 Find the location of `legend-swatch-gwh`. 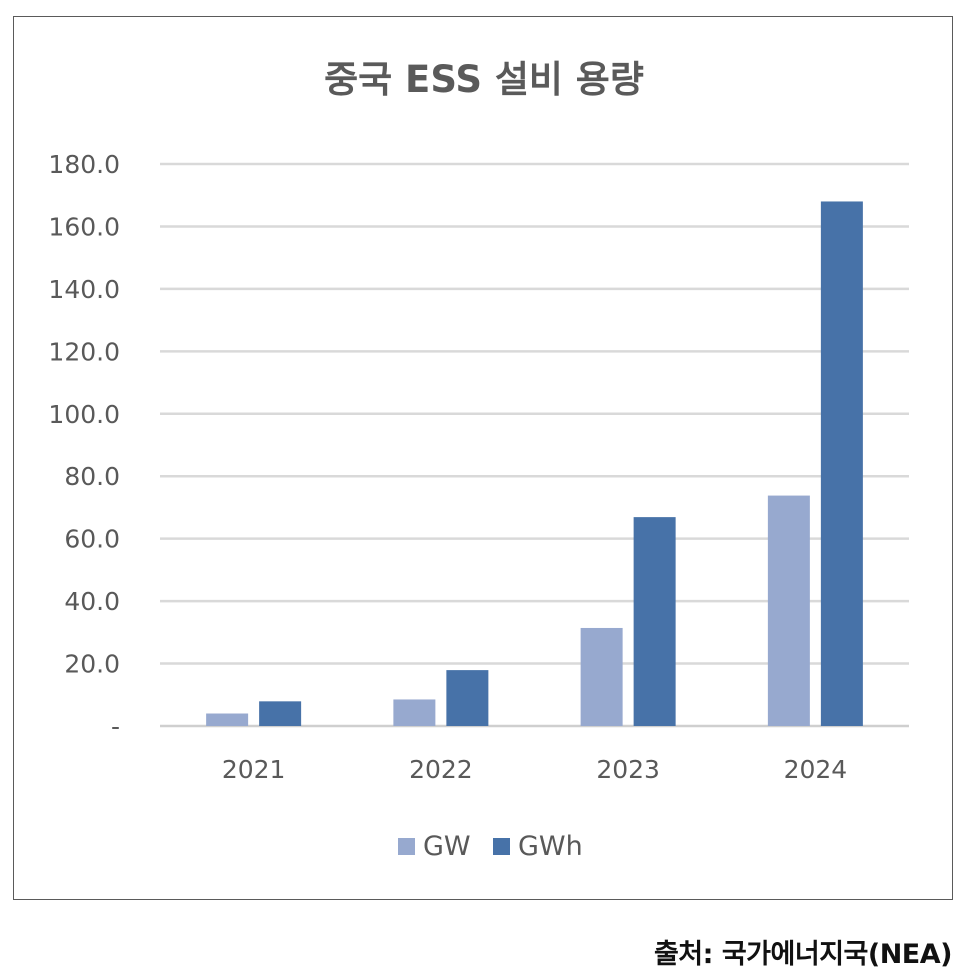

legend-swatch-gwh is located at coordinates (501, 846).